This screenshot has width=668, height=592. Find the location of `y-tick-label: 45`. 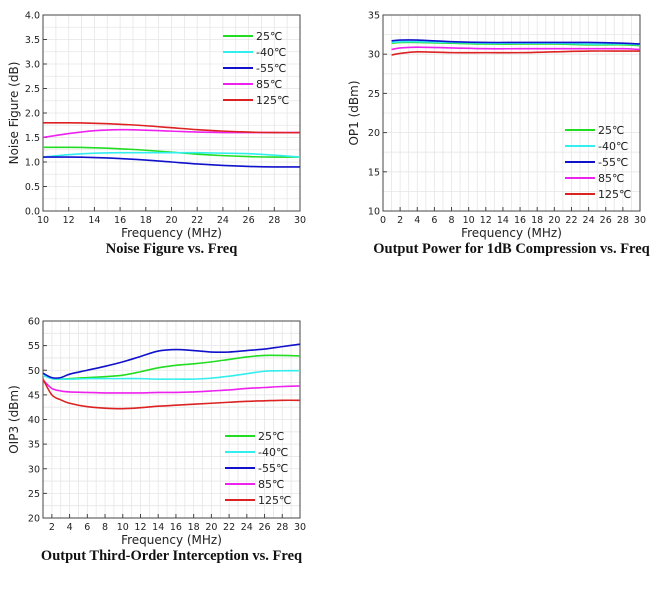

y-tick-label: 45 is located at coordinates (34, 395).